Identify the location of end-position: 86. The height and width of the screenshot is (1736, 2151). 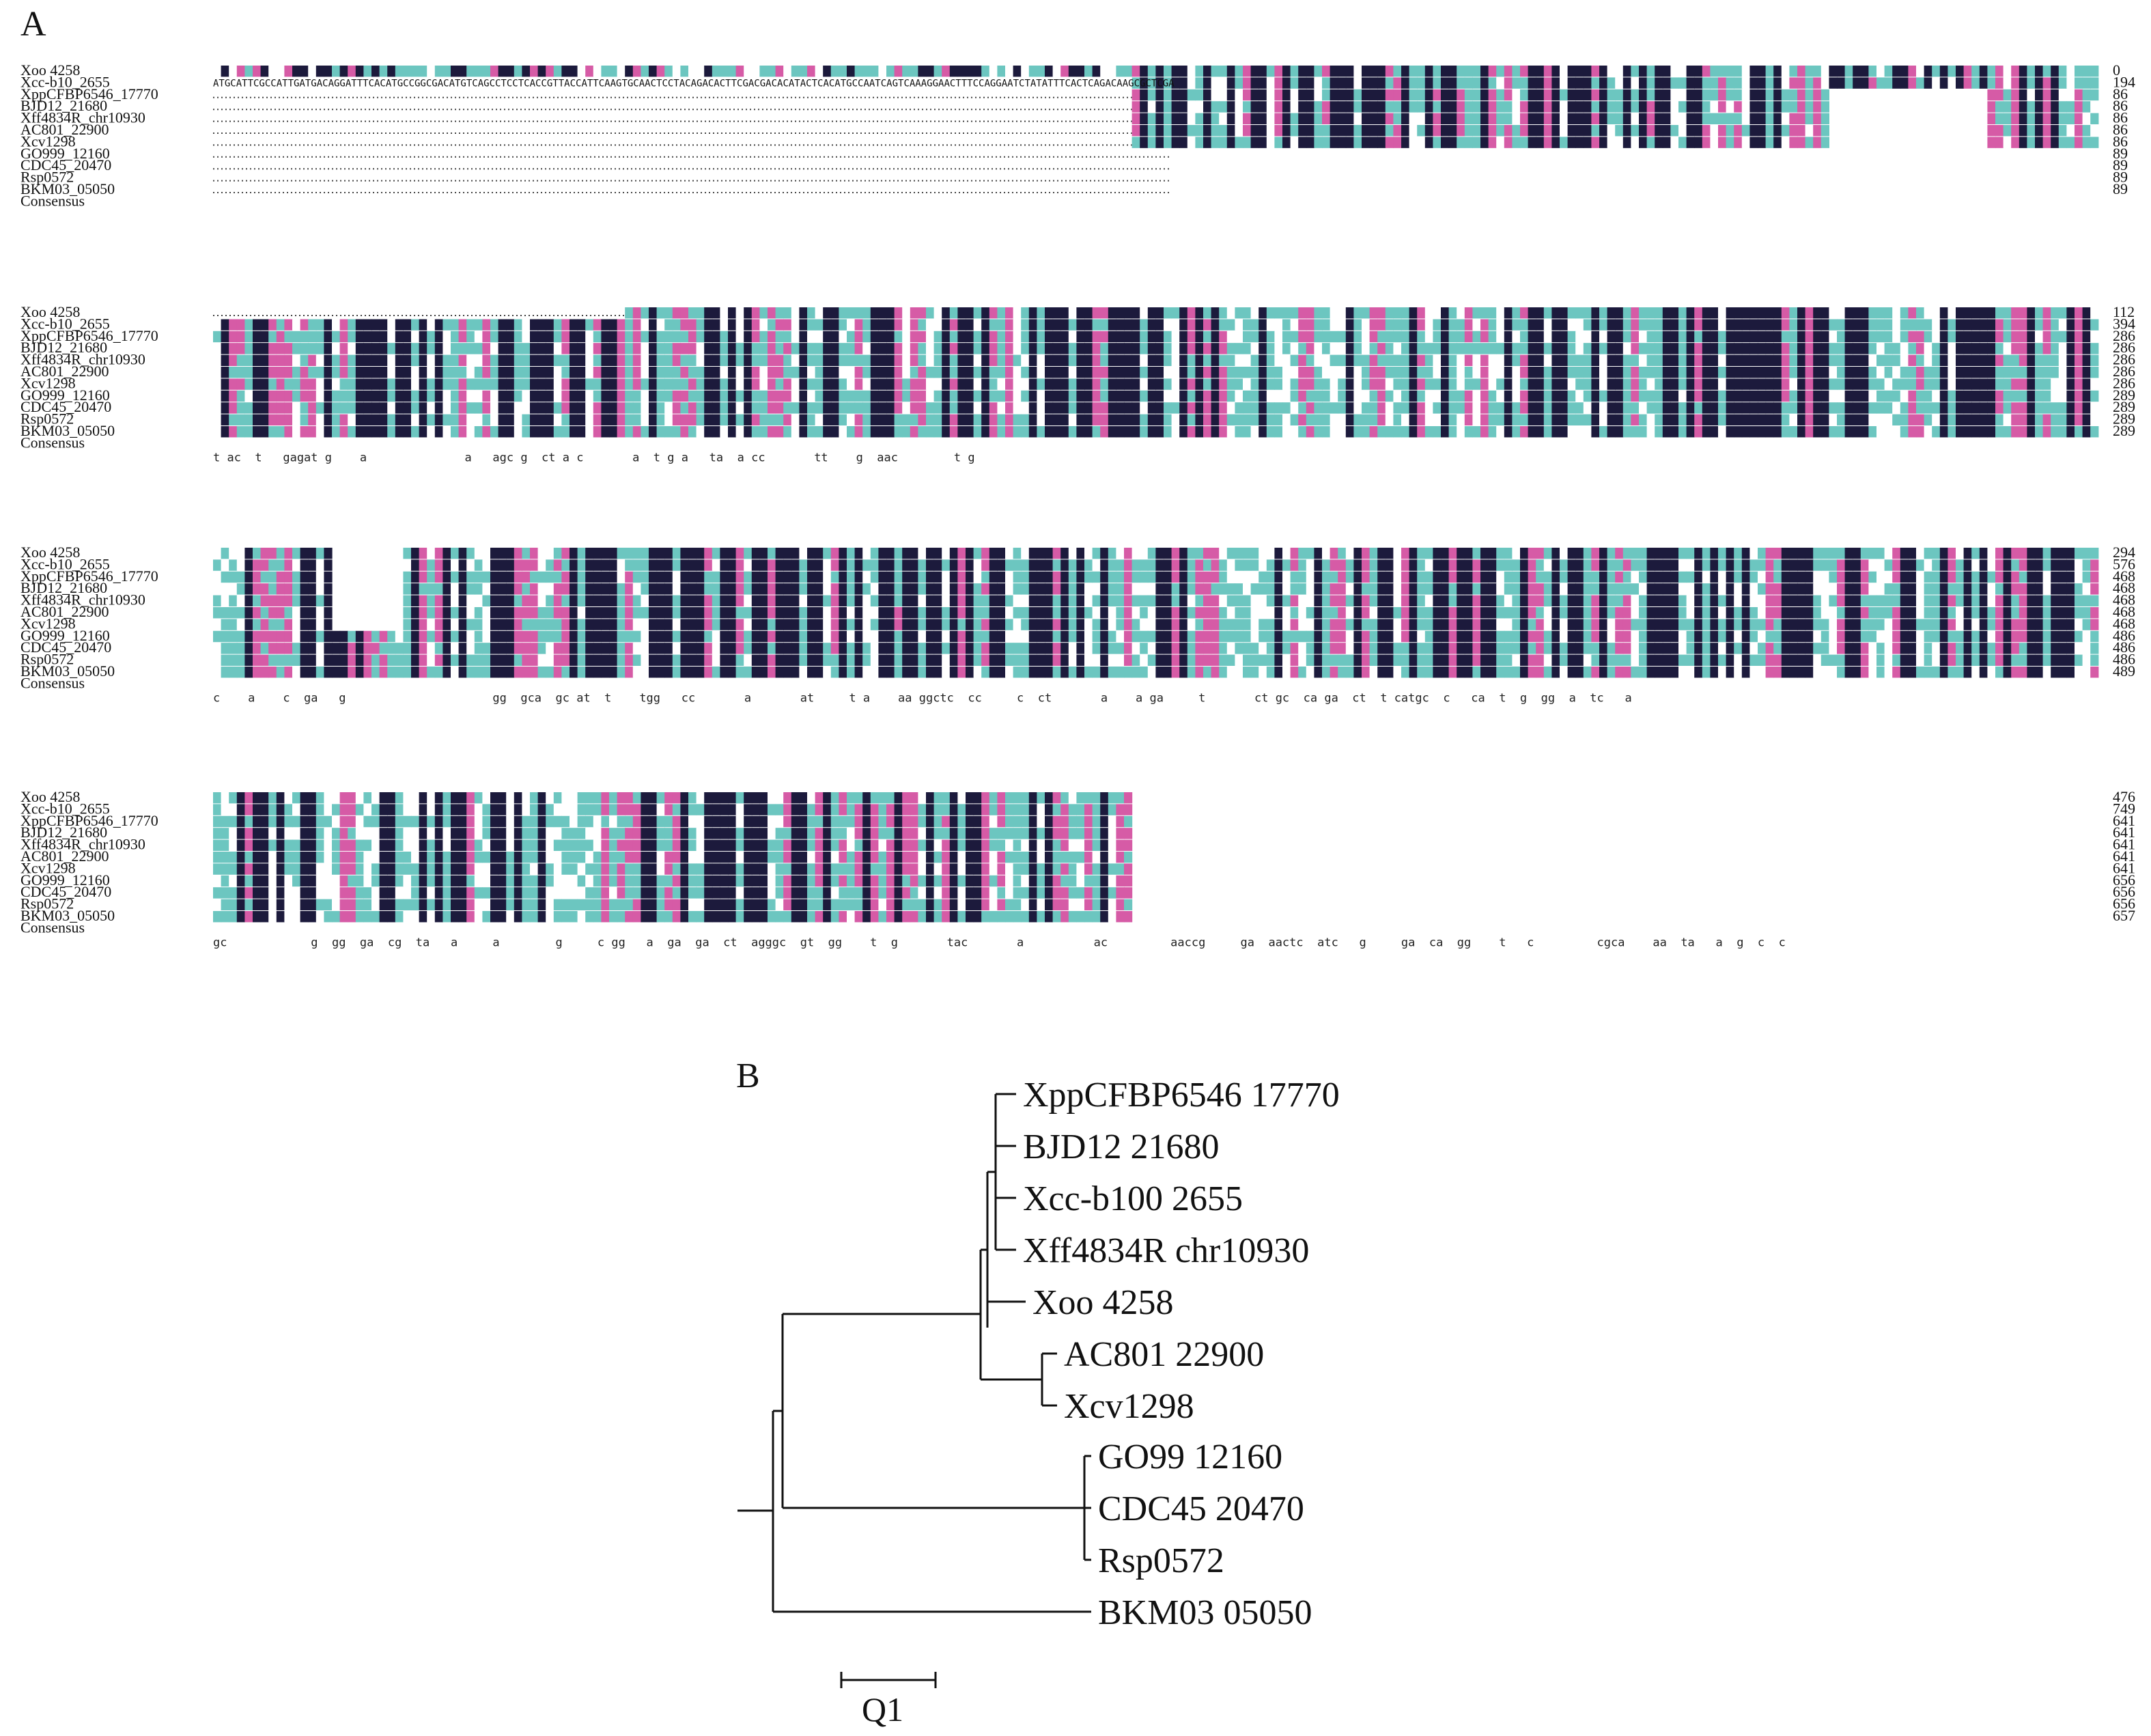
(2120, 129).